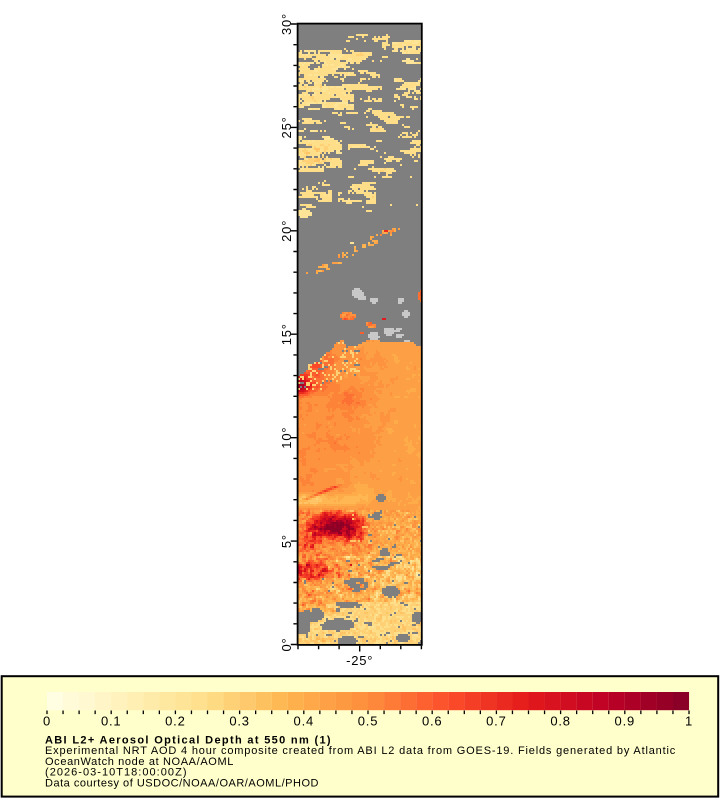 The width and height of the screenshot is (720, 800). I want to click on svg-text: 0.5, so click(368, 721).